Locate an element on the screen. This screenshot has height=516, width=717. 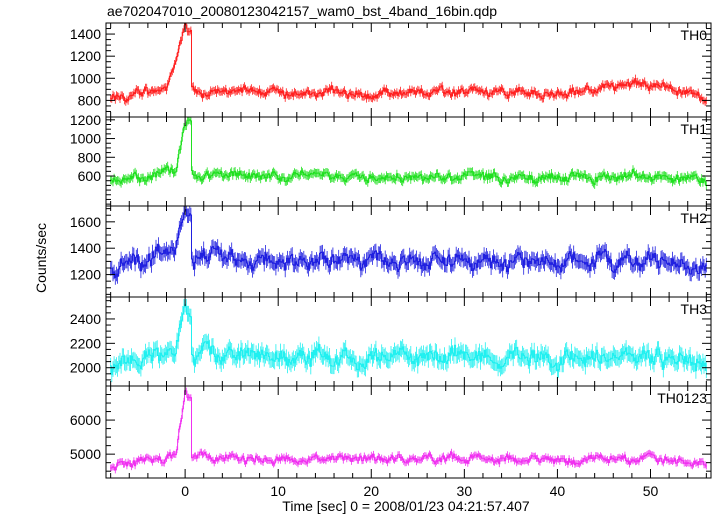
panel-label: TH0 is located at coordinates (694, 35).